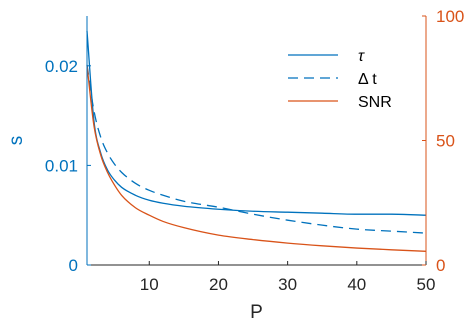 The image size is (475, 327). What do you see at coordinates (356, 284) in the screenshot?
I see `x-tick-label: 40` at bounding box center [356, 284].